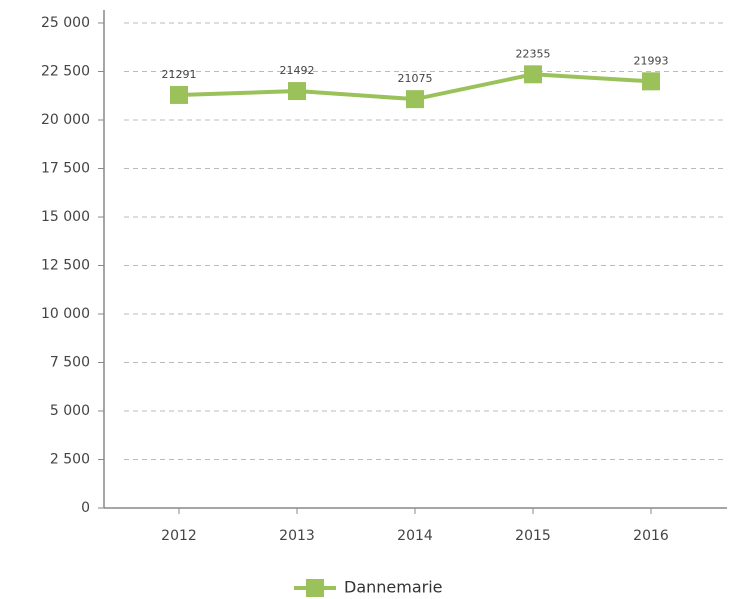  What do you see at coordinates (65, 169) in the screenshot?
I see `y-tick-label: 17 500` at bounding box center [65, 169].